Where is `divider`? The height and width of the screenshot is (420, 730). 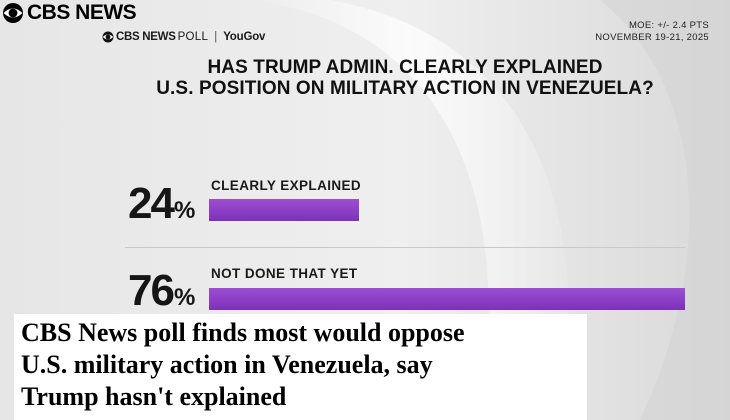 divider is located at coordinates (405, 247).